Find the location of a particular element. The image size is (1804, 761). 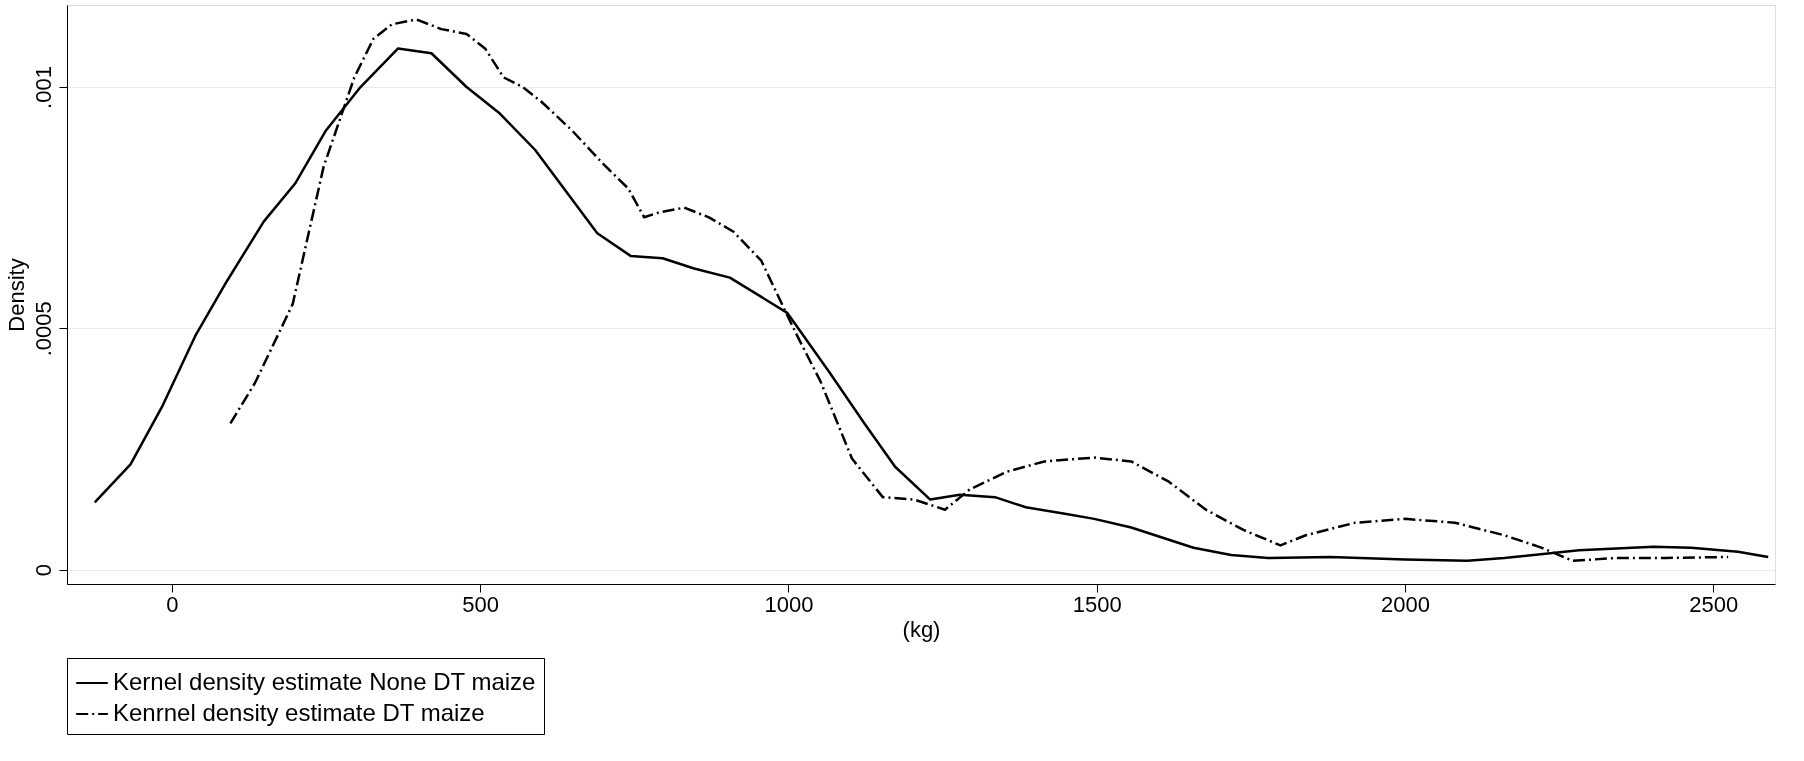

x-tick-label: 0 is located at coordinates (172, 604).